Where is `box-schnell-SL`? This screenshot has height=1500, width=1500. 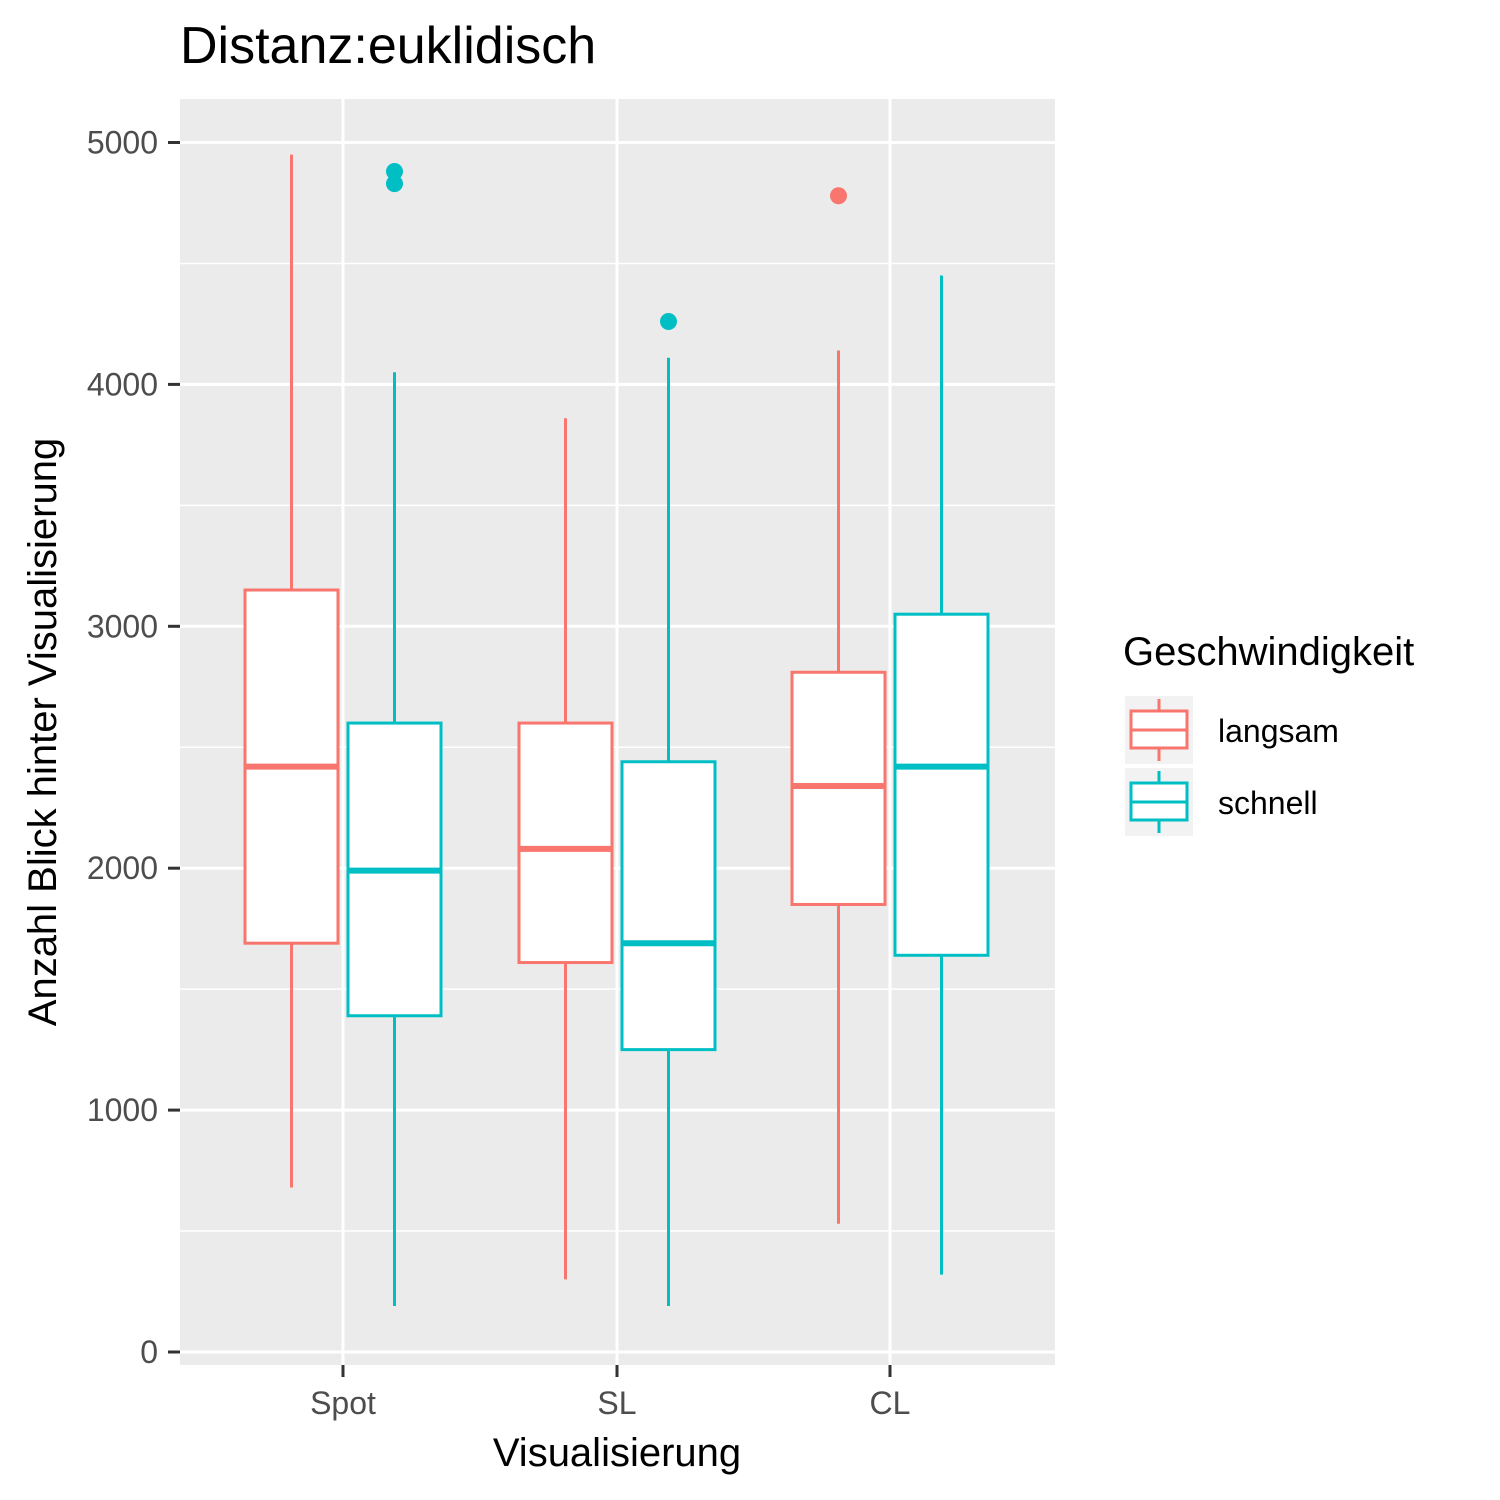 box-schnell-SL is located at coordinates (668, 810).